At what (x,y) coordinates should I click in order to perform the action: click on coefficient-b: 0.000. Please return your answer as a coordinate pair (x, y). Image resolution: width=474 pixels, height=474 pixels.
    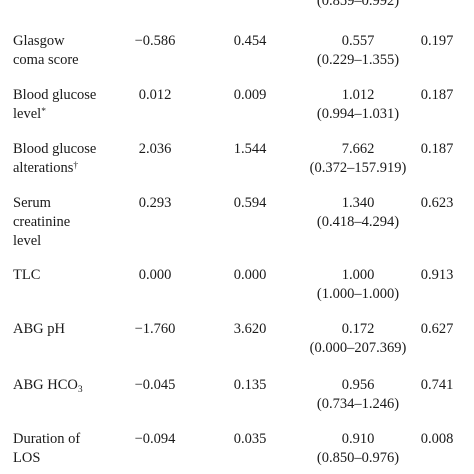
    Looking at the image, I should click on (155, 275).